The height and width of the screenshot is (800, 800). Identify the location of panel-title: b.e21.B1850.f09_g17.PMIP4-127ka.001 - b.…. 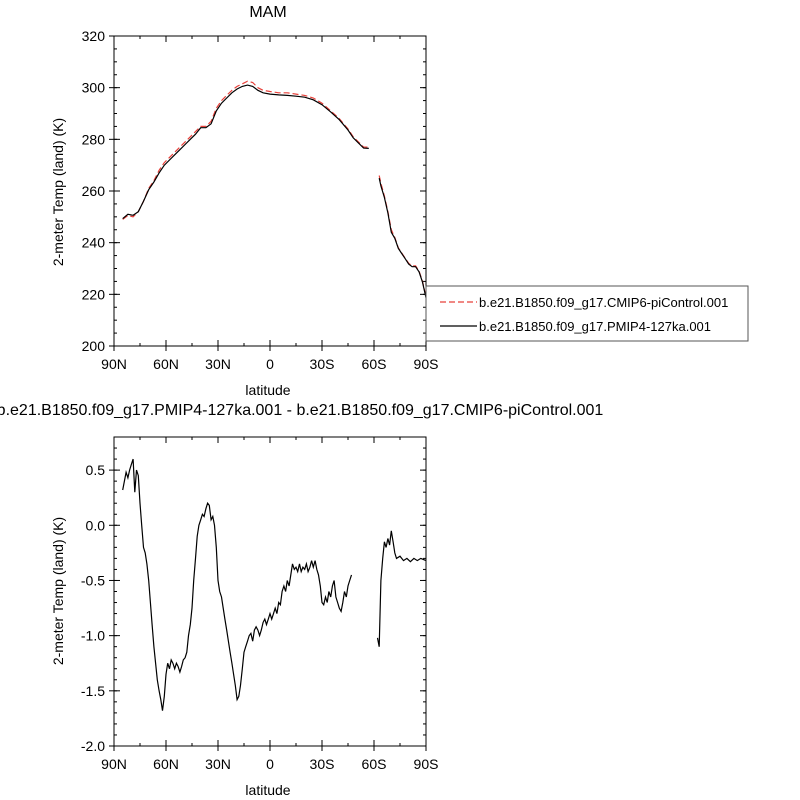
(301, 410).